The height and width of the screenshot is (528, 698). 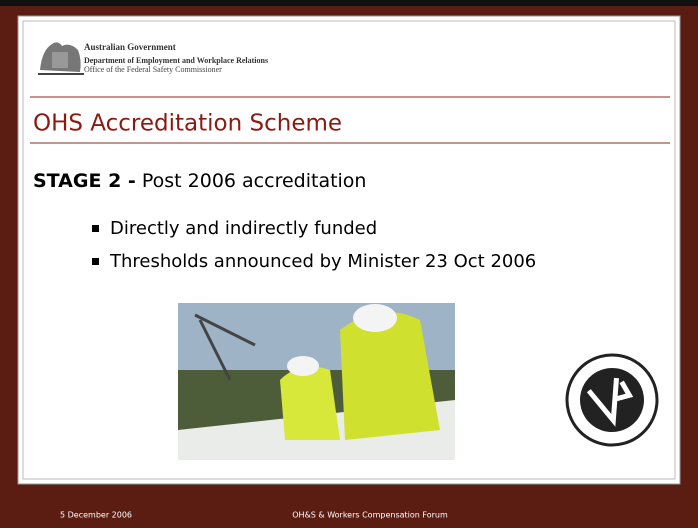 What do you see at coordinates (243, 228) in the screenshot?
I see `bullet-text: Directly and indirectly funded` at bounding box center [243, 228].